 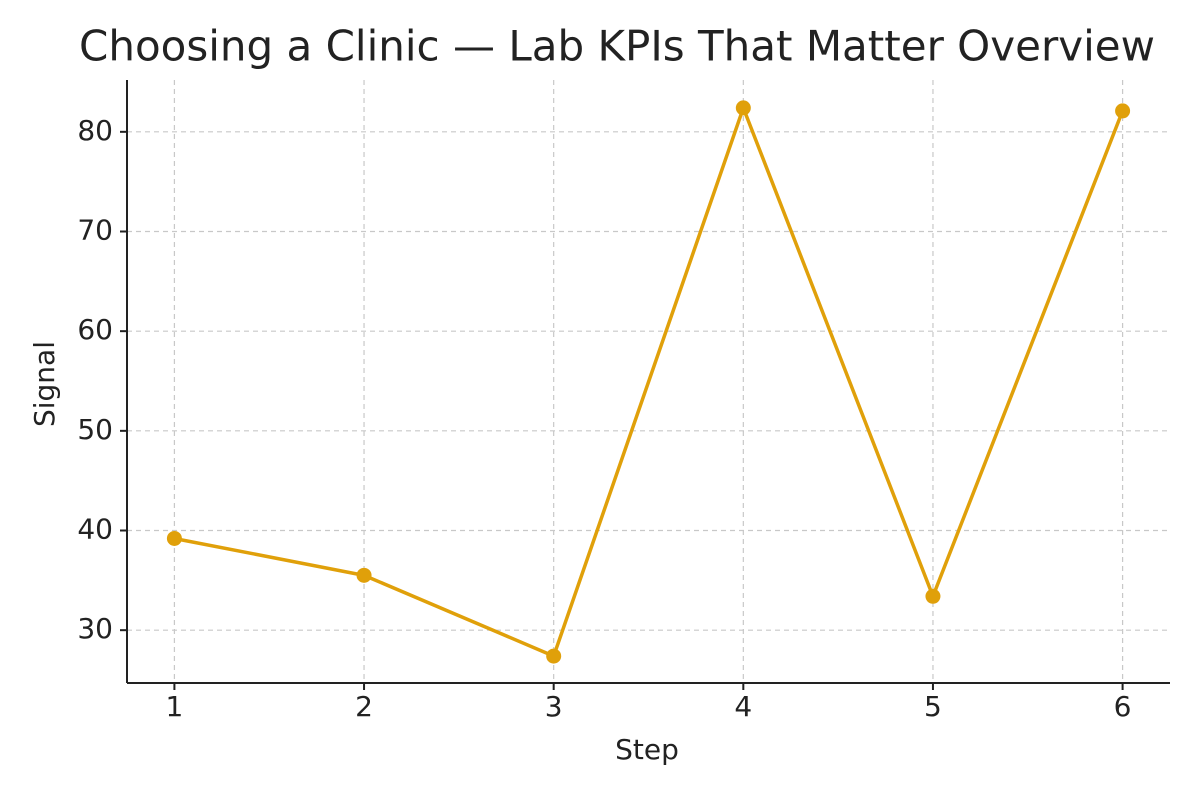 I want to click on x-tick-label: 1, so click(x=174, y=706).